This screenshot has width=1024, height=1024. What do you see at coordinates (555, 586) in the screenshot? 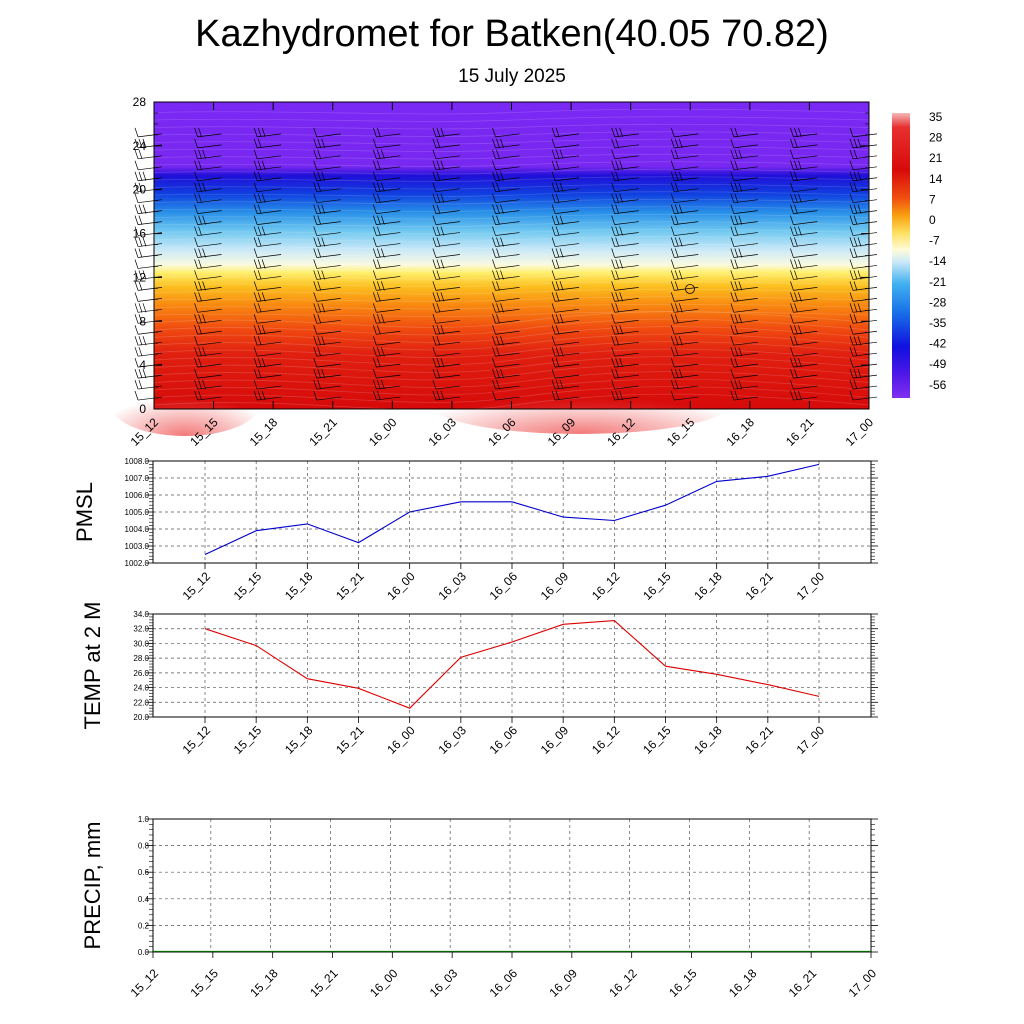
I see `x-tick-label: 16_09` at bounding box center [555, 586].